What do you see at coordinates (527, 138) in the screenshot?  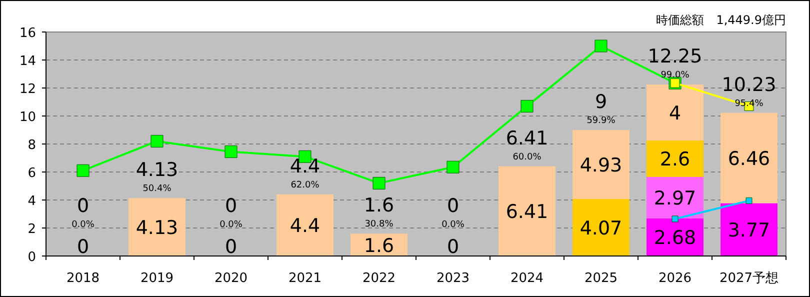 I see `total-label: 6.41` at bounding box center [527, 138].